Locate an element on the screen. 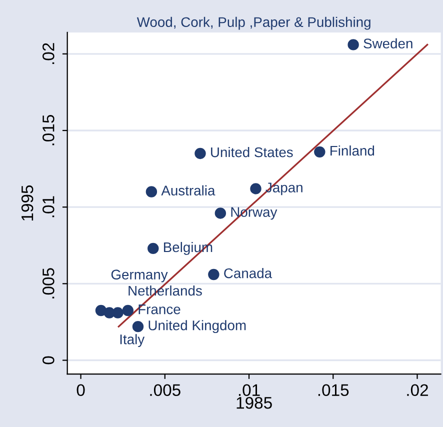  annotation: Finland is located at coordinates (352, 150).